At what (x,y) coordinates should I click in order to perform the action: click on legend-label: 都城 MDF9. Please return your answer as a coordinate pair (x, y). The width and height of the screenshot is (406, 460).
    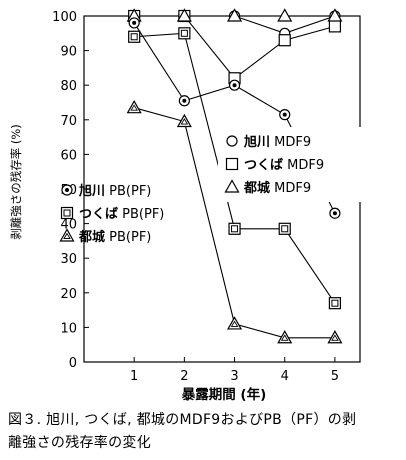
    Looking at the image, I should click on (277, 188).